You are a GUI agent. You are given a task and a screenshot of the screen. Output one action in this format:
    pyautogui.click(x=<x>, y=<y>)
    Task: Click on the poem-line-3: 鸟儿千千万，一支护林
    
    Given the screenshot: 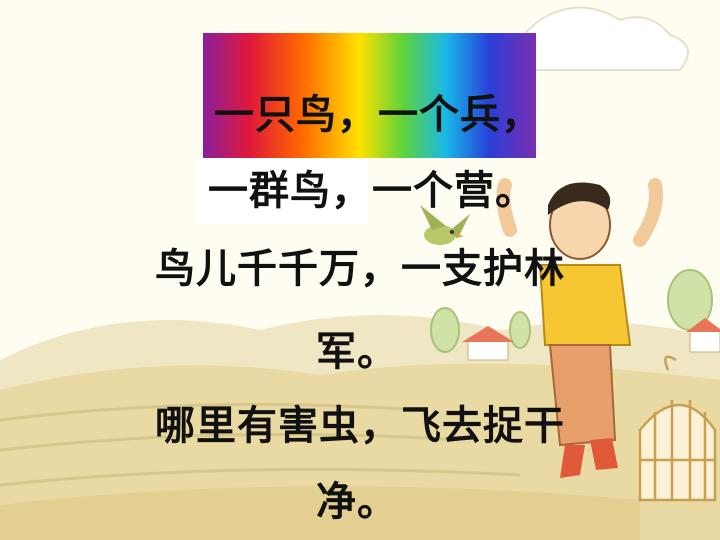 What is the action you would take?
    pyautogui.click(x=360, y=269)
    